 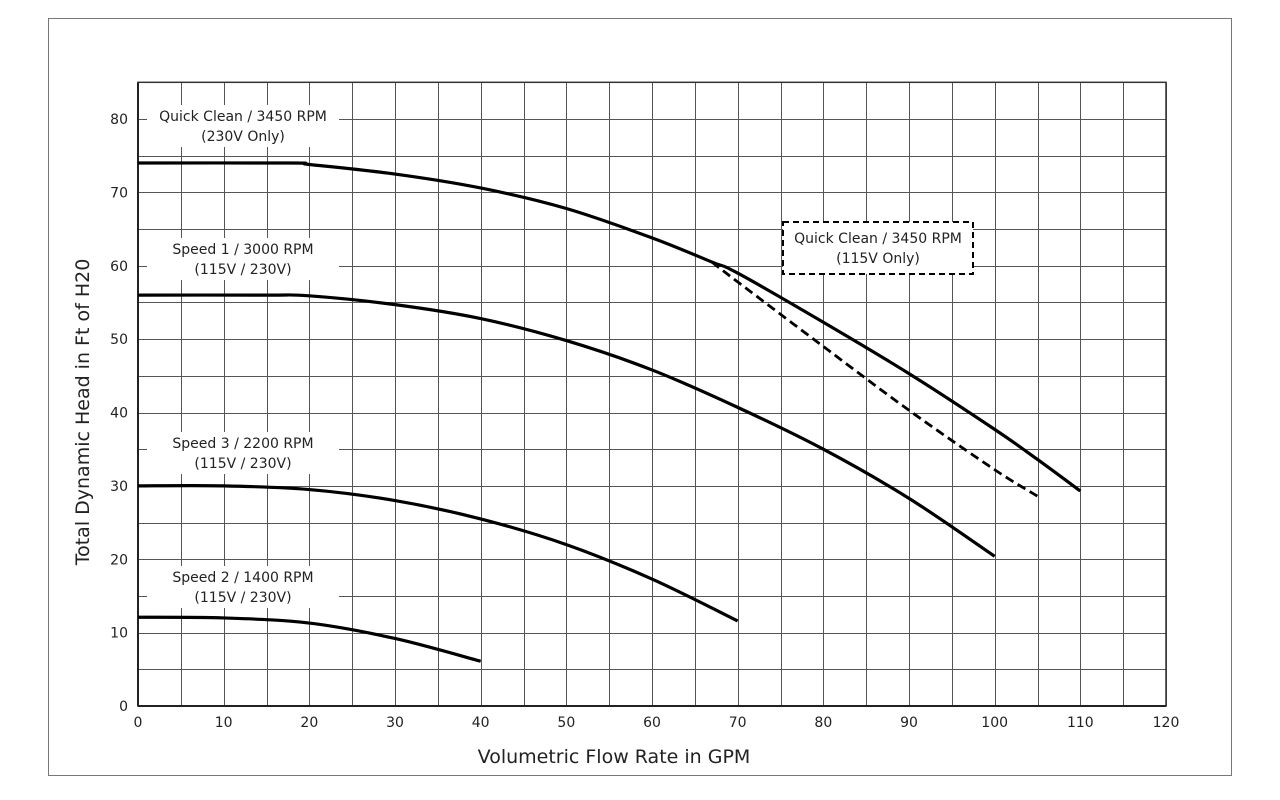 What do you see at coordinates (481, 723) in the screenshot?
I see `x-tick-label: 40` at bounding box center [481, 723].